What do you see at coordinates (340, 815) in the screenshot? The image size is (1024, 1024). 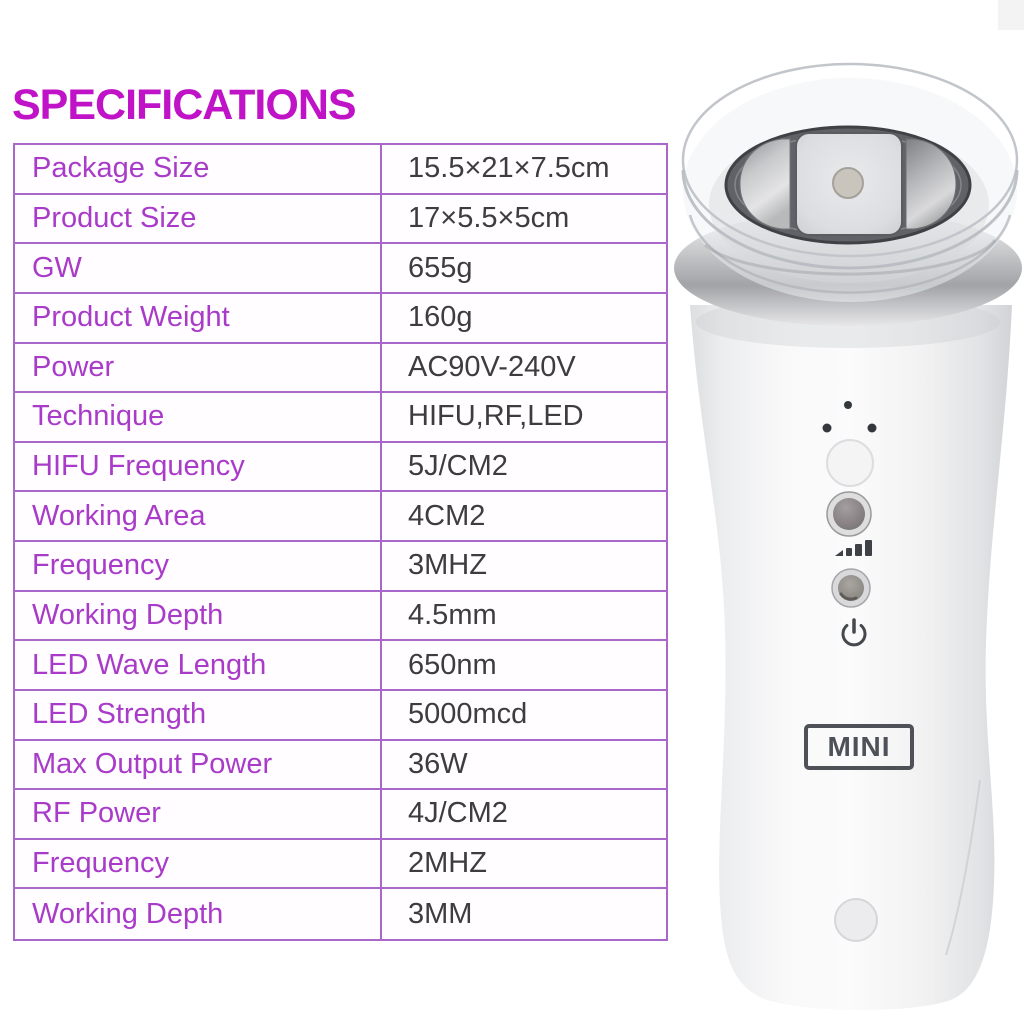 I see `spec-row: RF Power 4J/CM2` at bounding box center [340, 815].